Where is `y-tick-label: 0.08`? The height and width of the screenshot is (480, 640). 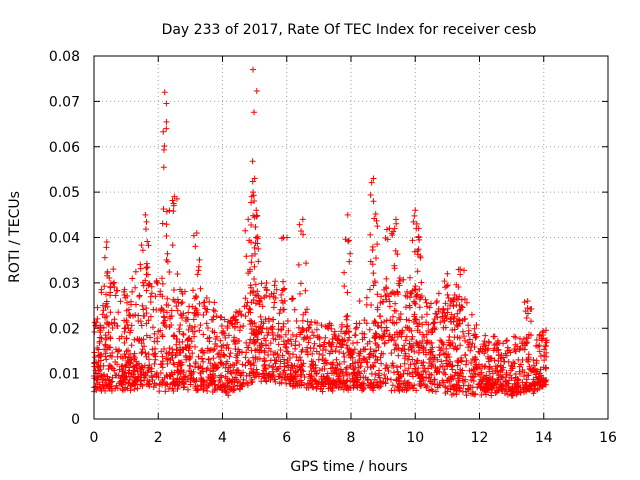 y-tick-label: 0.08 is located at coordinates (64, 57).